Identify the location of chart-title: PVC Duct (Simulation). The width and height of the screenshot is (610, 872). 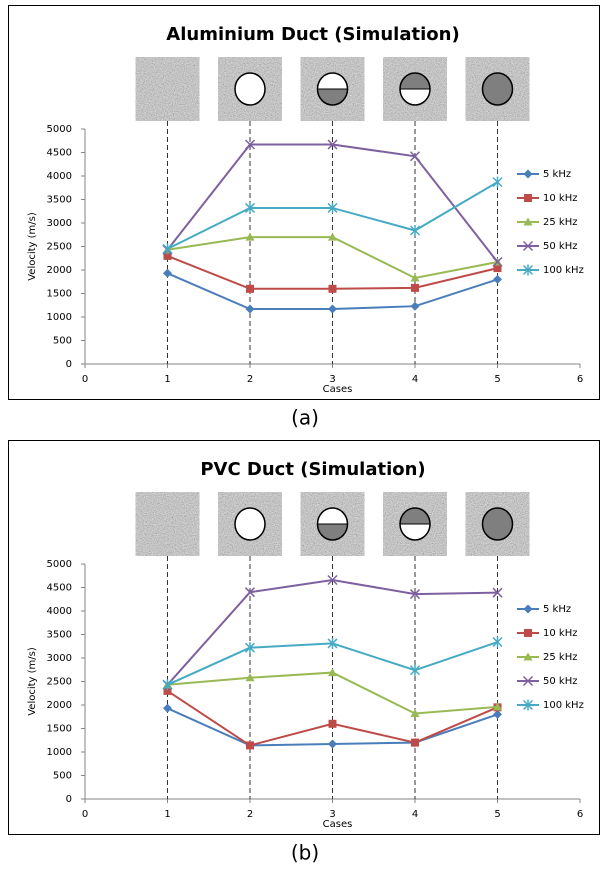
(312, 469).